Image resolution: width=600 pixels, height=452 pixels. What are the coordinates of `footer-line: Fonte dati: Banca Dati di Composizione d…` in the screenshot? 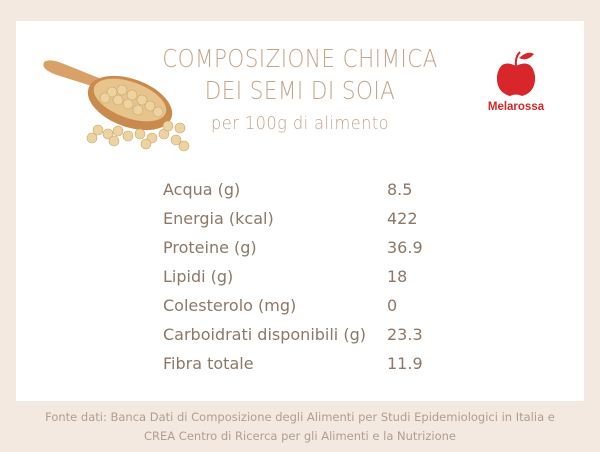 It's located at (300, 417).